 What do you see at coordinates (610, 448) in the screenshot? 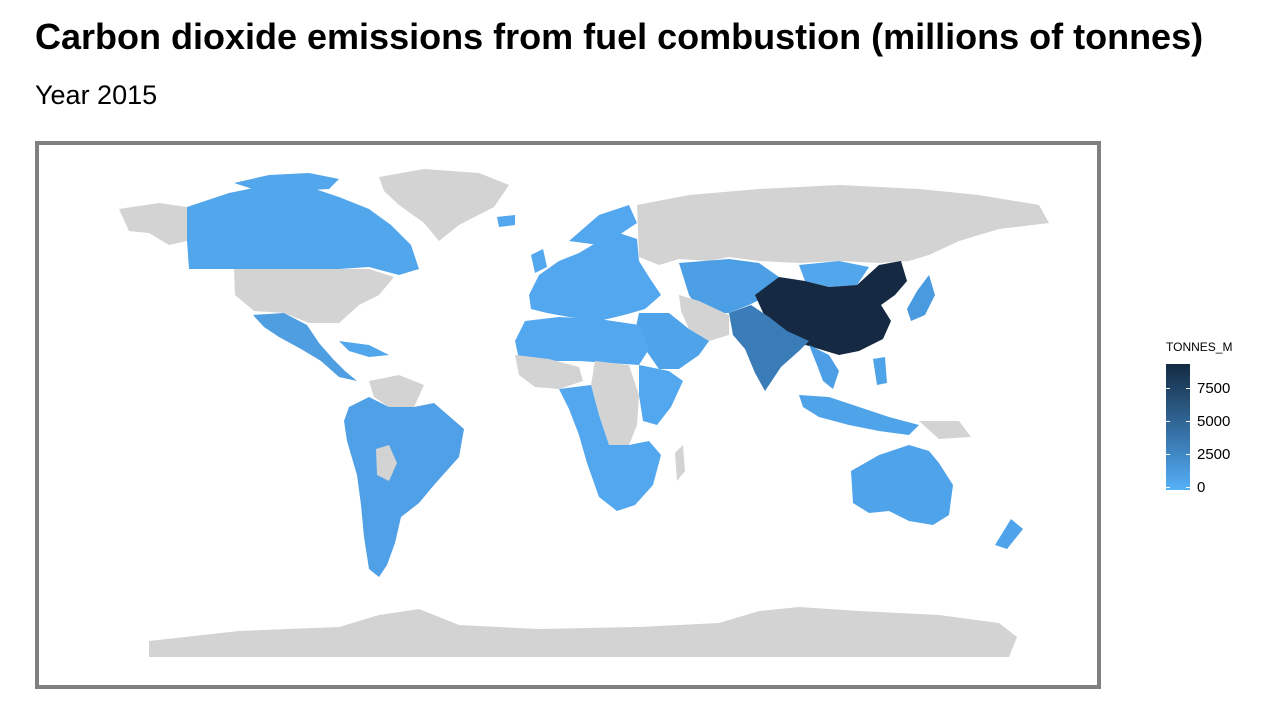
I see `southern-africa-region` at bounding box center [610, 448].